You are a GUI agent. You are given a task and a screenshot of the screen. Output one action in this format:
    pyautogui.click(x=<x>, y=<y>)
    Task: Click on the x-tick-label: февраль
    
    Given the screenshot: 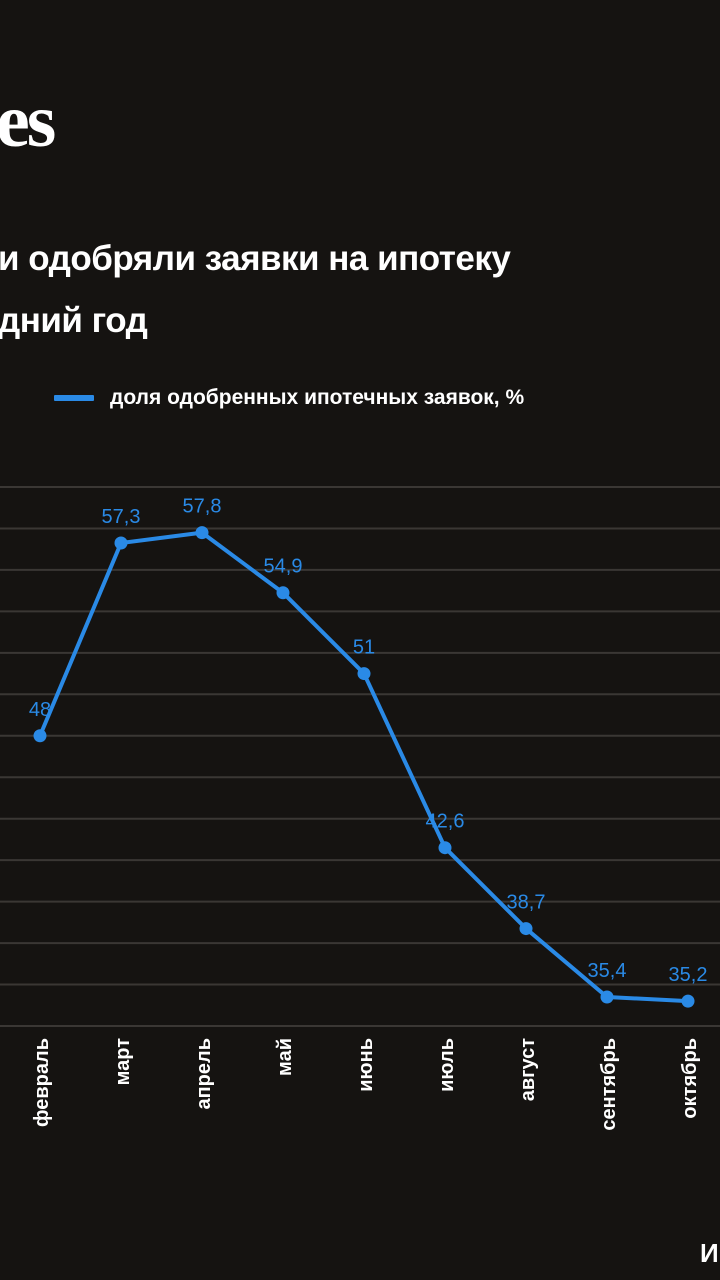 What is the action you would take?
    pyautogui.click(x=42, y=1082)
    